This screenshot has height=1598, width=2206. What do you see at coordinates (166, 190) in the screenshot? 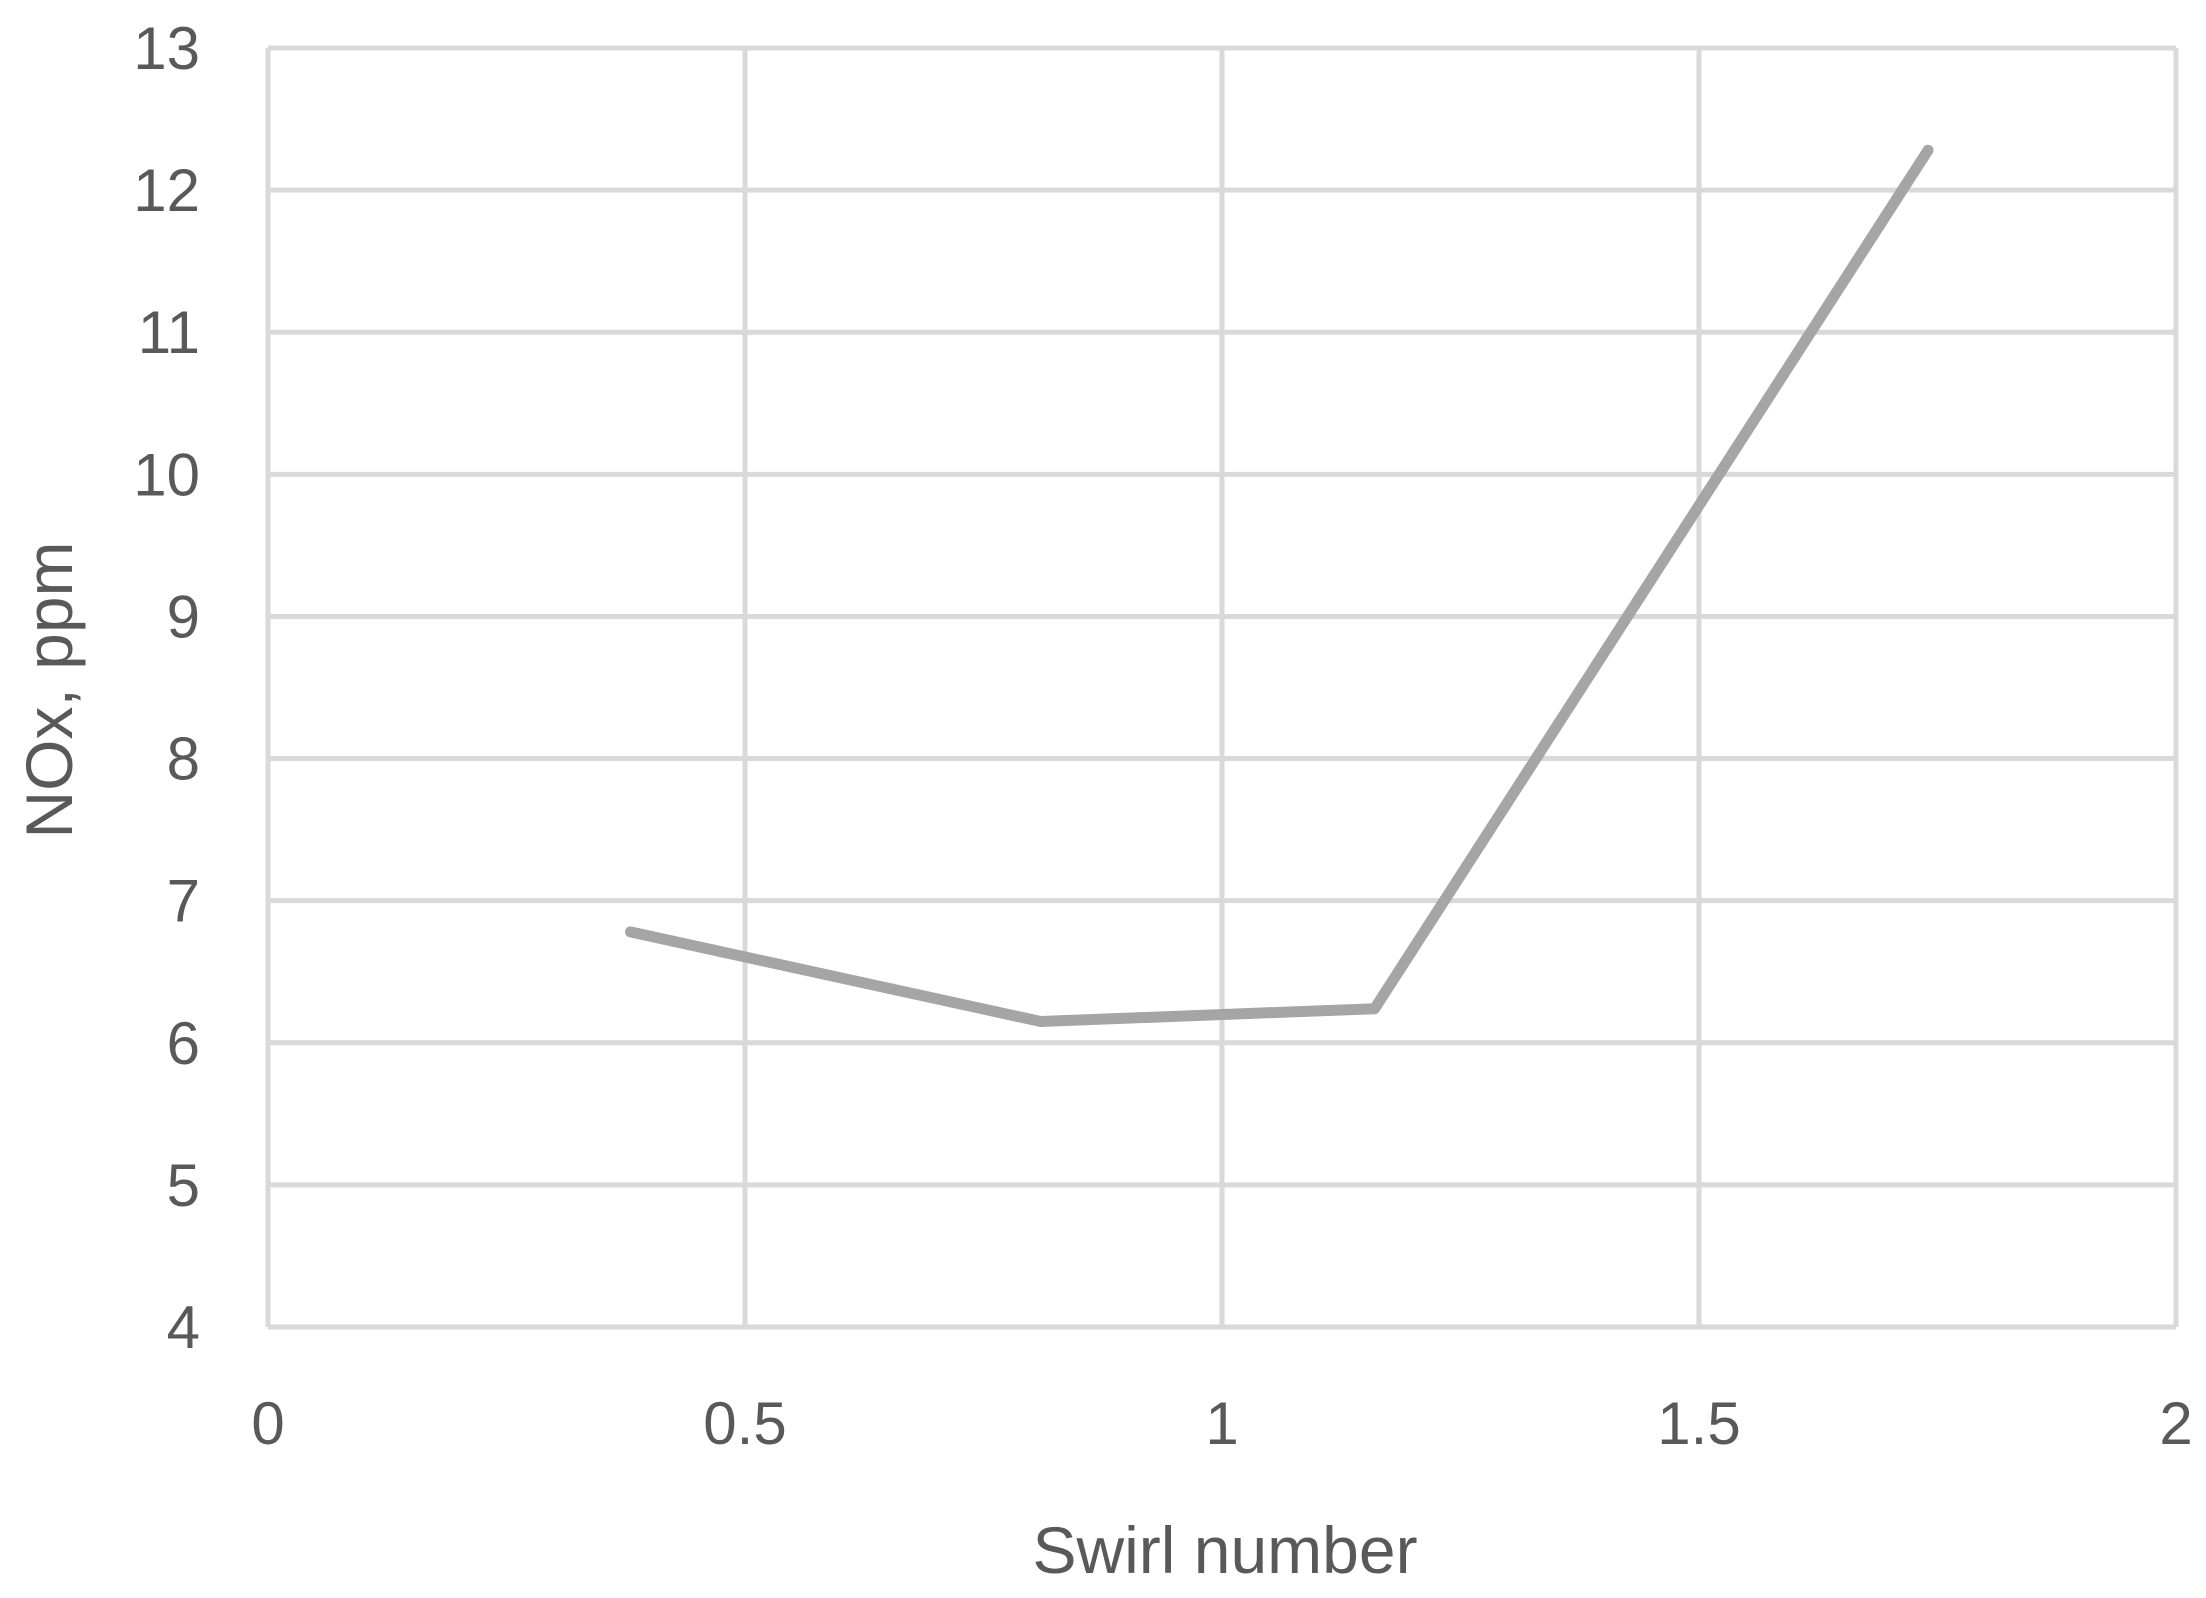
I see `y-tick-label: 12` at bounding box center [166, 190].